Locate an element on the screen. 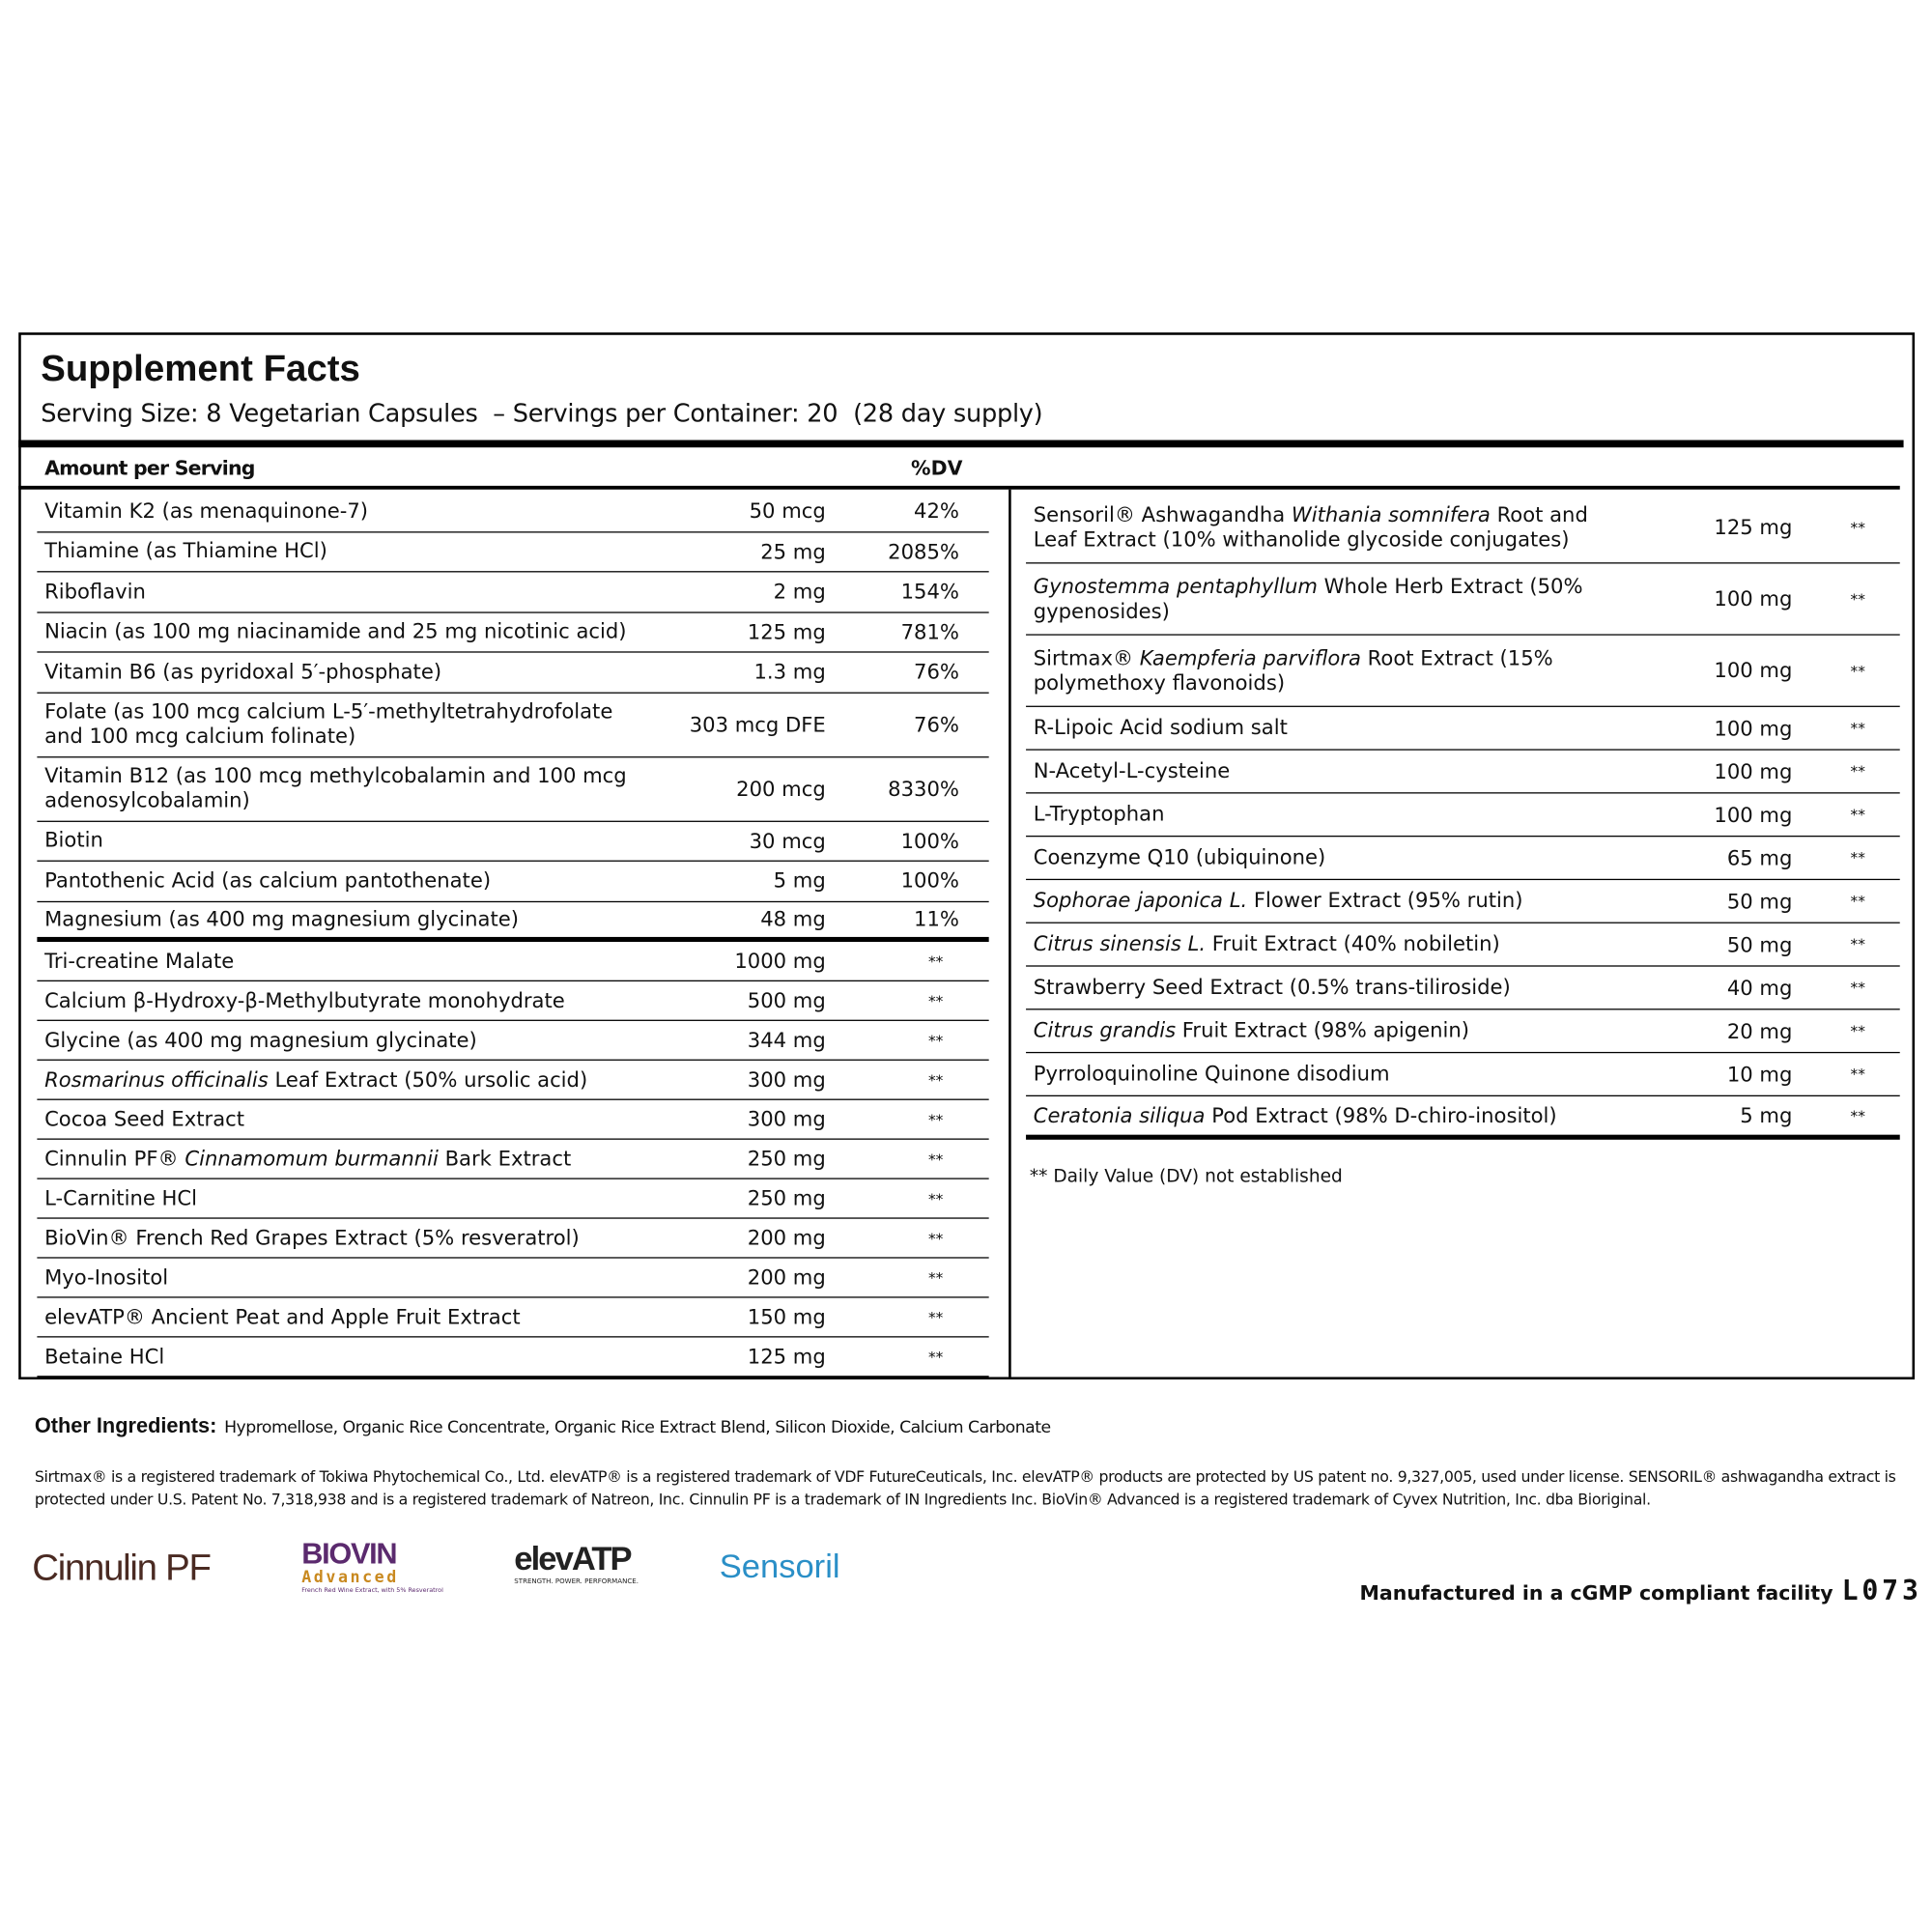  amount: 48 mg is located at coordinates (793, 919).